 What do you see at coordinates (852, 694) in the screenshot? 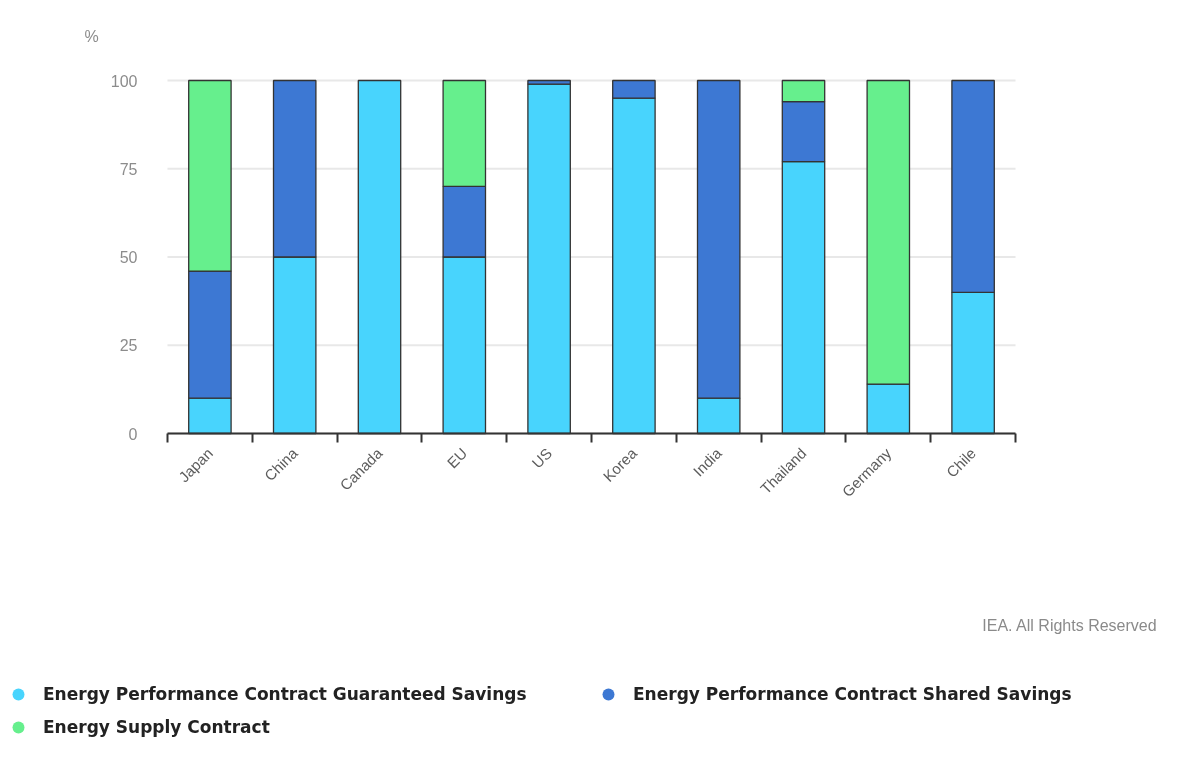
I see `legend-label: Energy Performance Contract Shared Savings` at bounding box center [852, 694].